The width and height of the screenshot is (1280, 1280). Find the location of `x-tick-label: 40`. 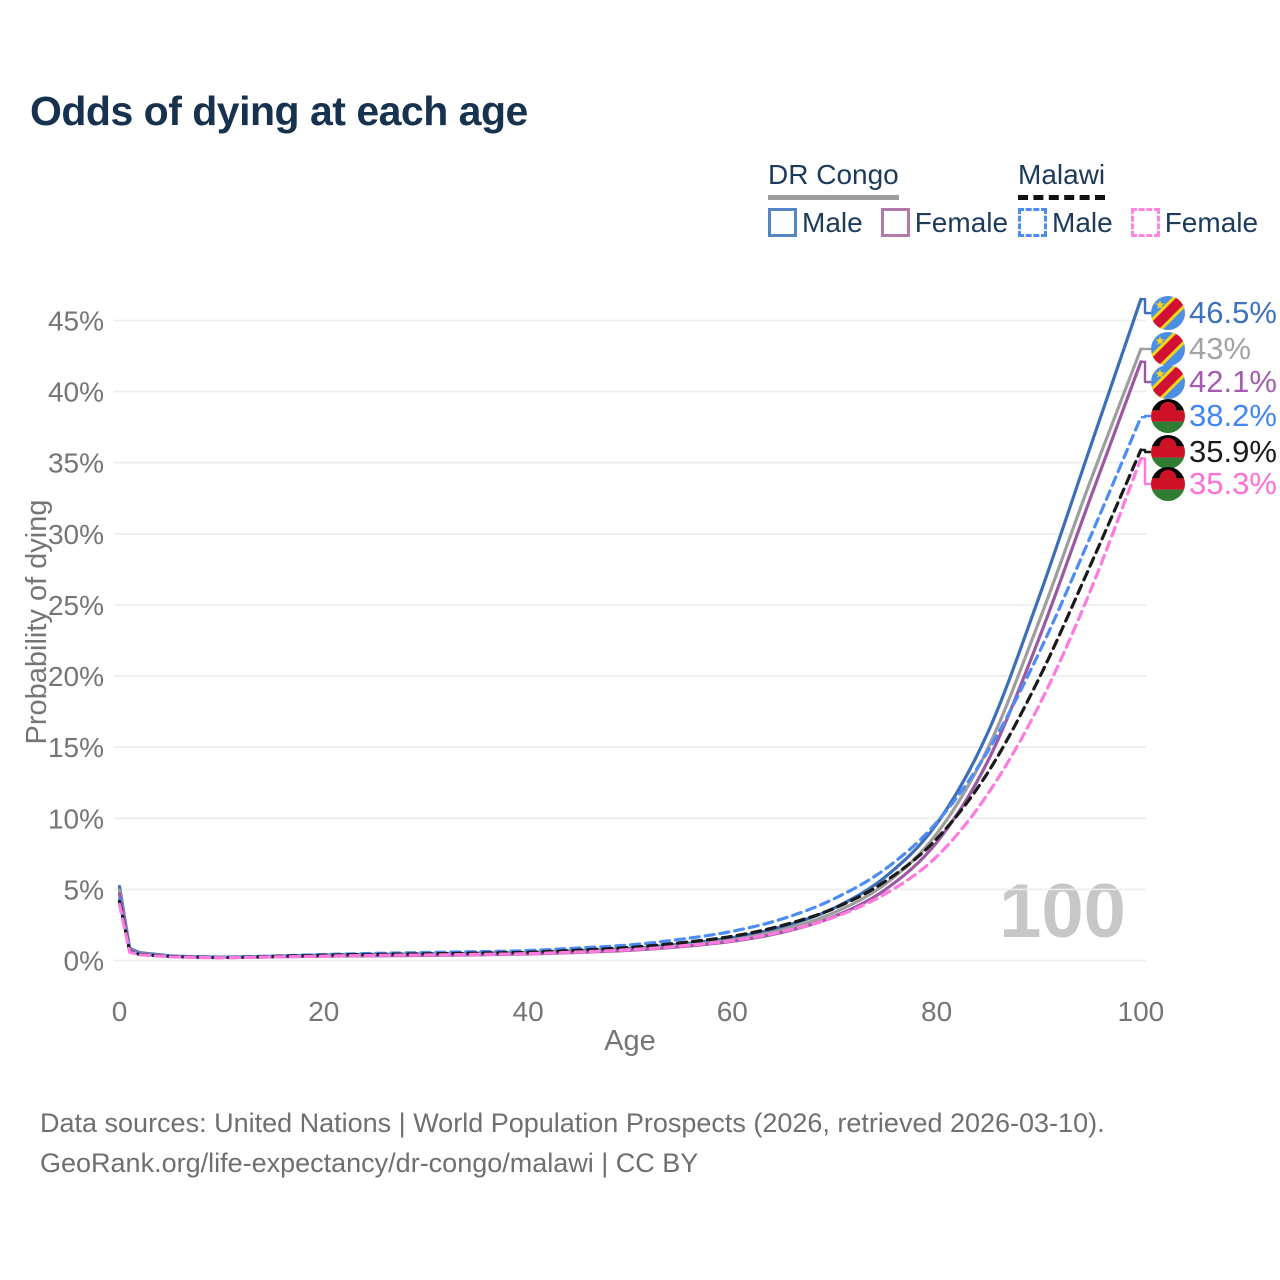

x-tick-label: 40 is located at coordinates (528, 1011).